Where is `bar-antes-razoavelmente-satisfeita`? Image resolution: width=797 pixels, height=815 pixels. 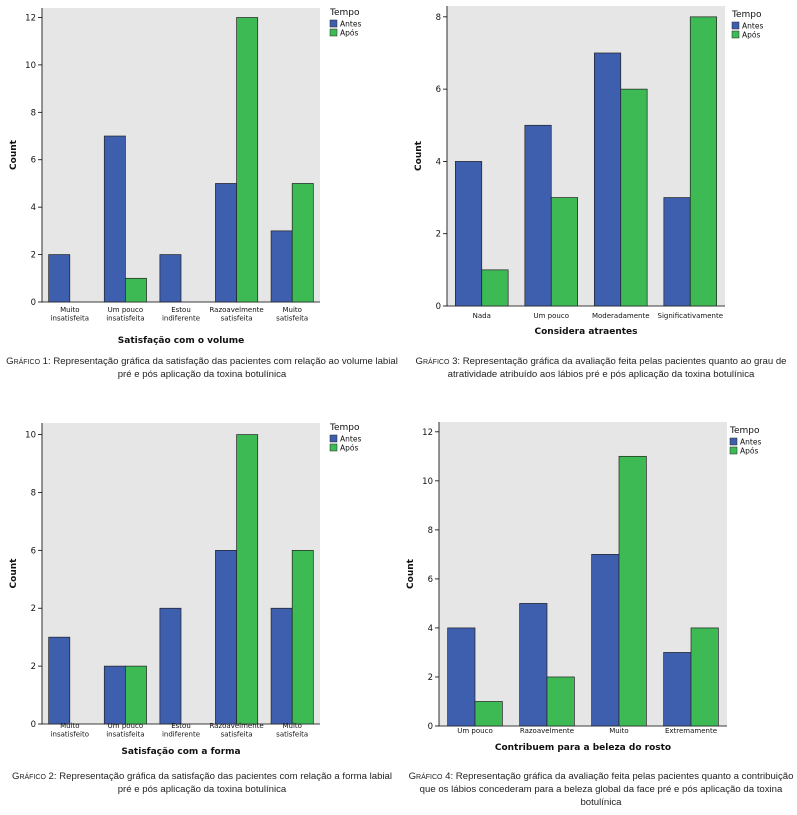
bar-antes-razoavelmente-satisfeita is located at coordinates (226, 637).